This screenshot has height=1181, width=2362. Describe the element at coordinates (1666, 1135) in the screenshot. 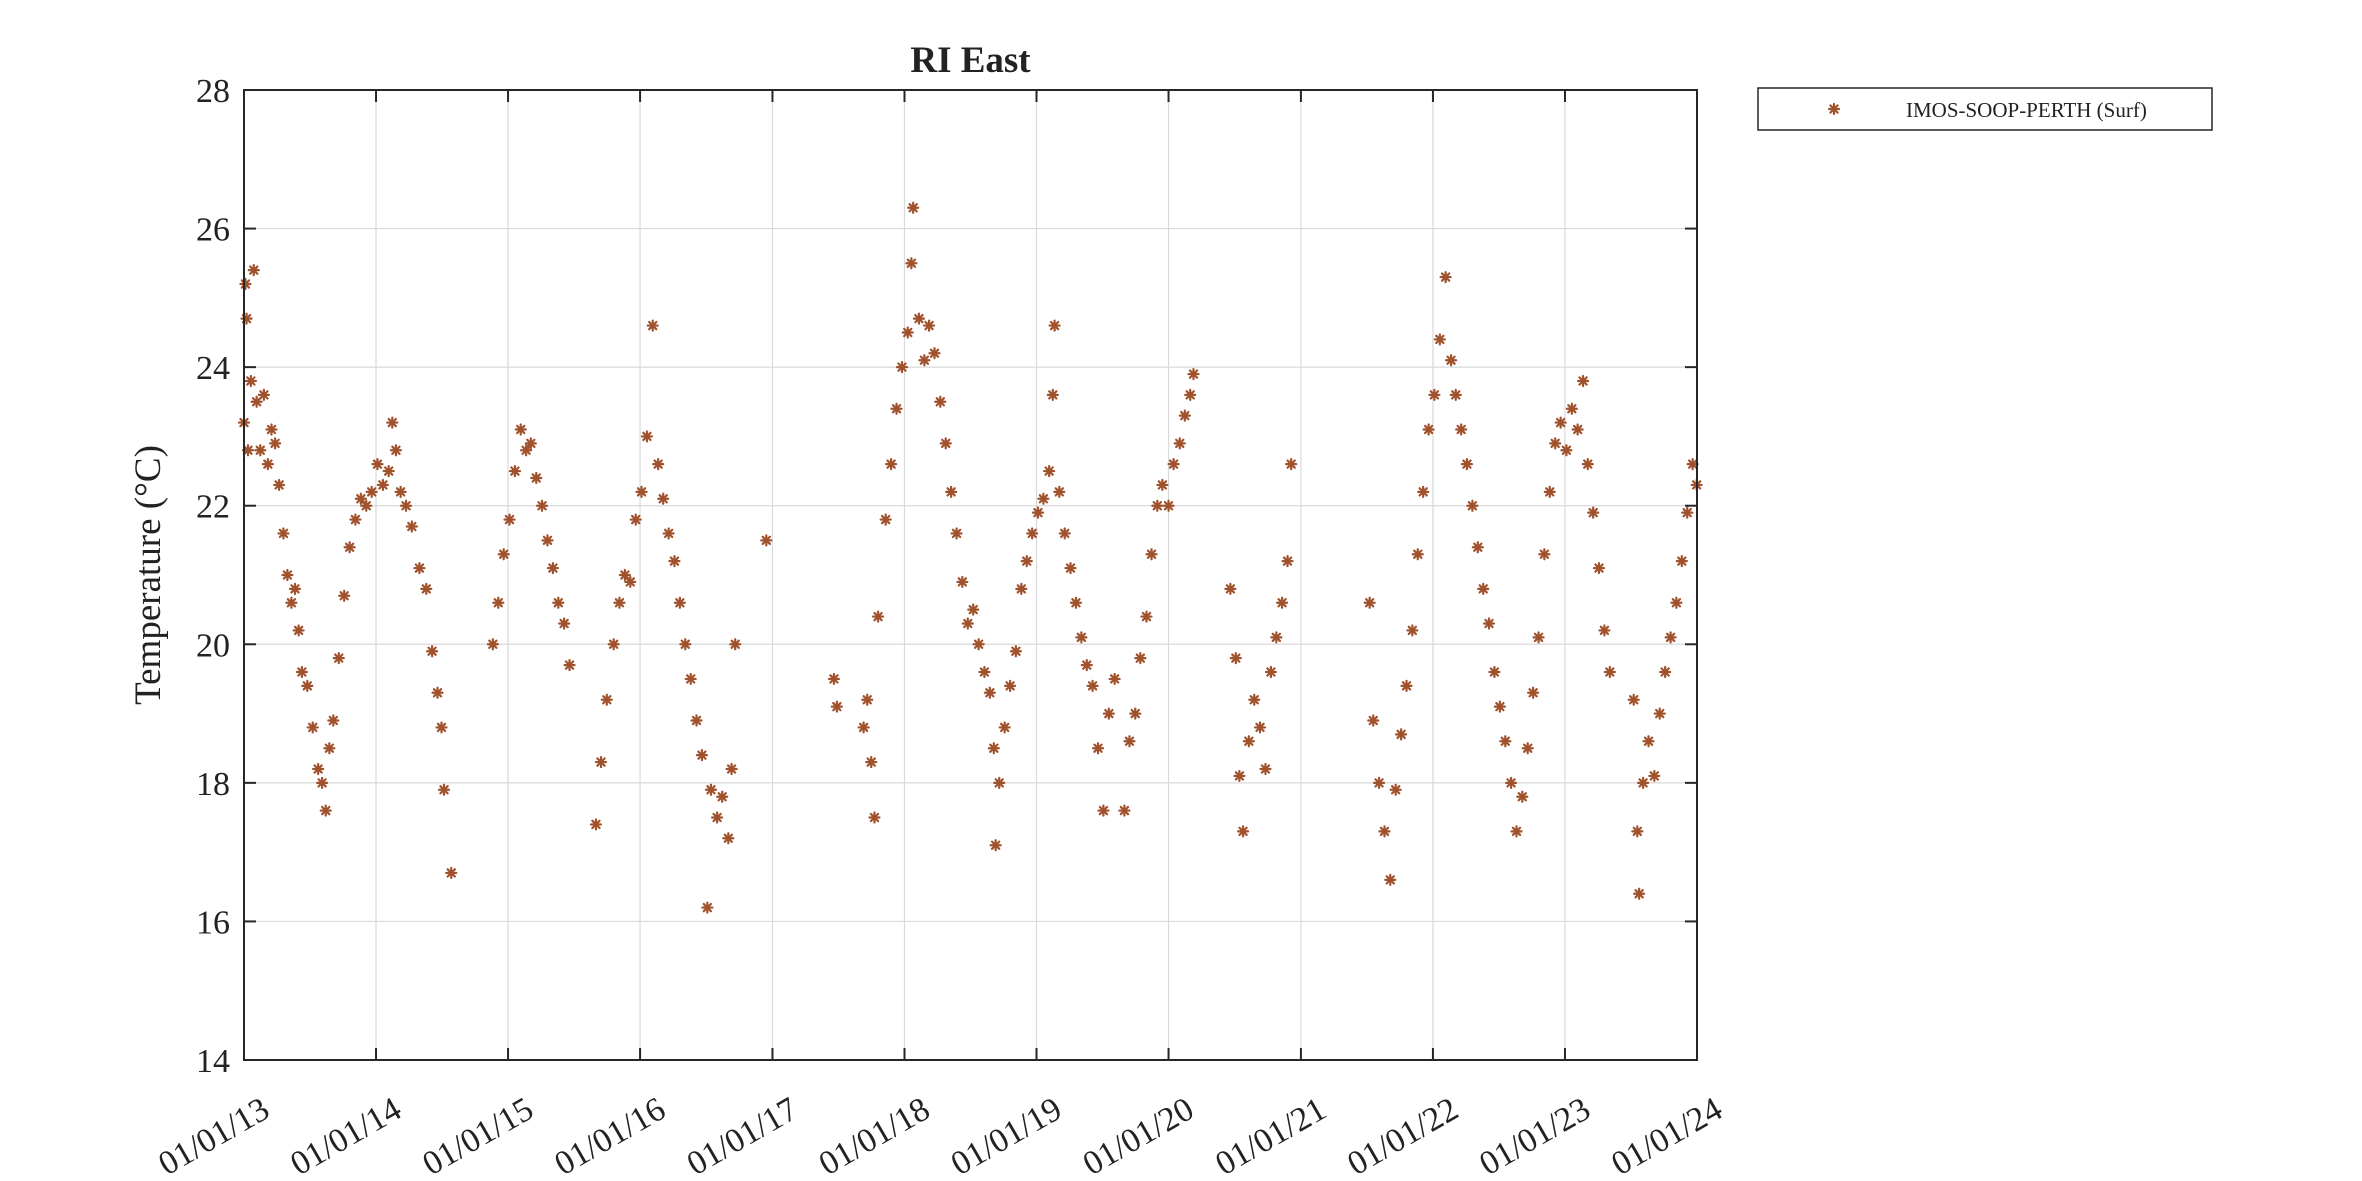

I see `x-tick-label: 01/01/24` at that location.